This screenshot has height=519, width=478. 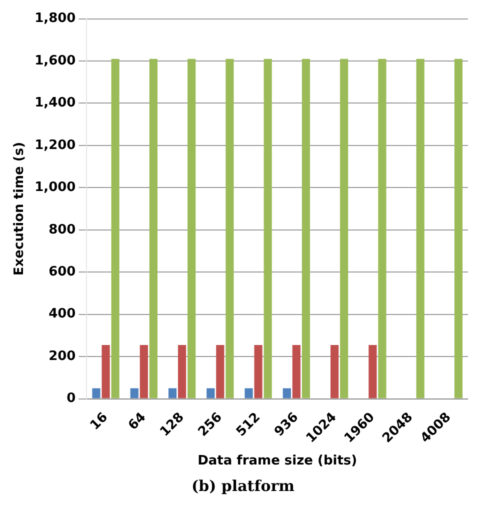 What do you see at coordinates (62, 356) in the screenshot?
I see `y-tick-label: 200` at bounding box center [62, 356].